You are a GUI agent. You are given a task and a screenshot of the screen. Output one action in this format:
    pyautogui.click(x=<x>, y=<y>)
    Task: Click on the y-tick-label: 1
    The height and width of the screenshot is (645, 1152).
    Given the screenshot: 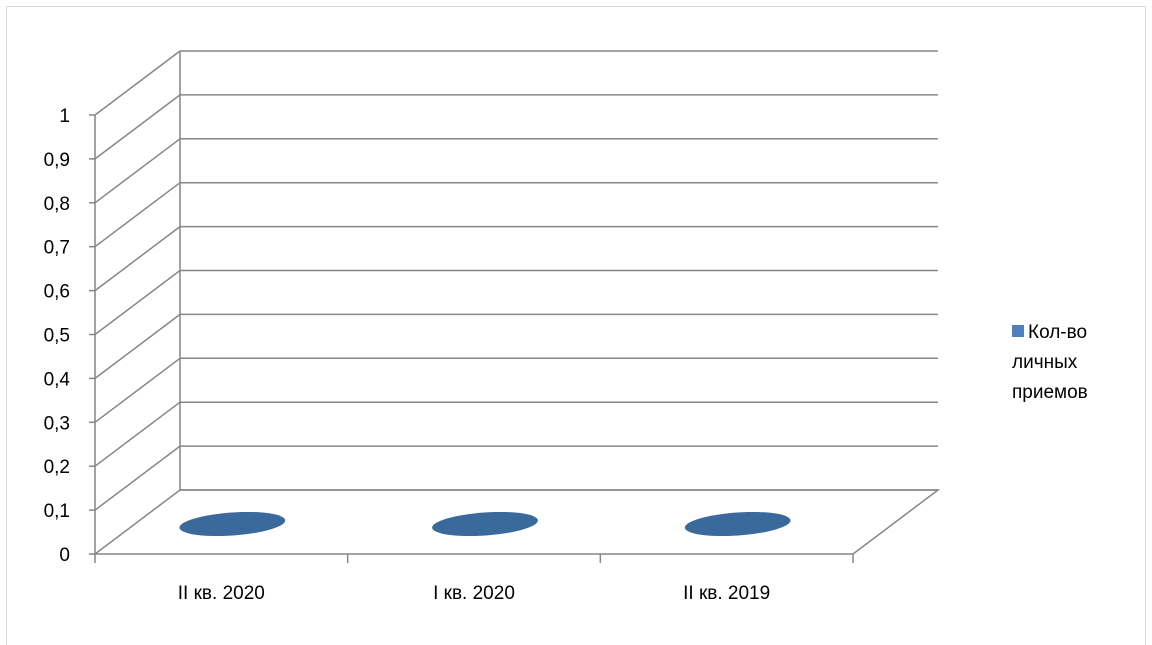 What is the action you would take?
    pyautogui.click(x=64, y=116)
    